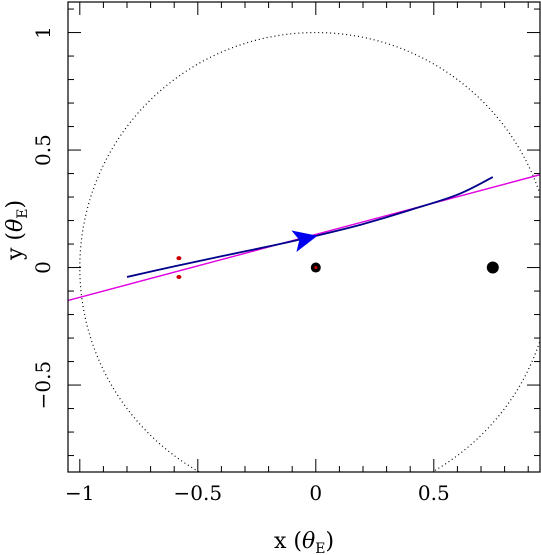 The height and width of the screenshot is (555, 541). I want to click on source-trajectory-curve, so click(310, 227).